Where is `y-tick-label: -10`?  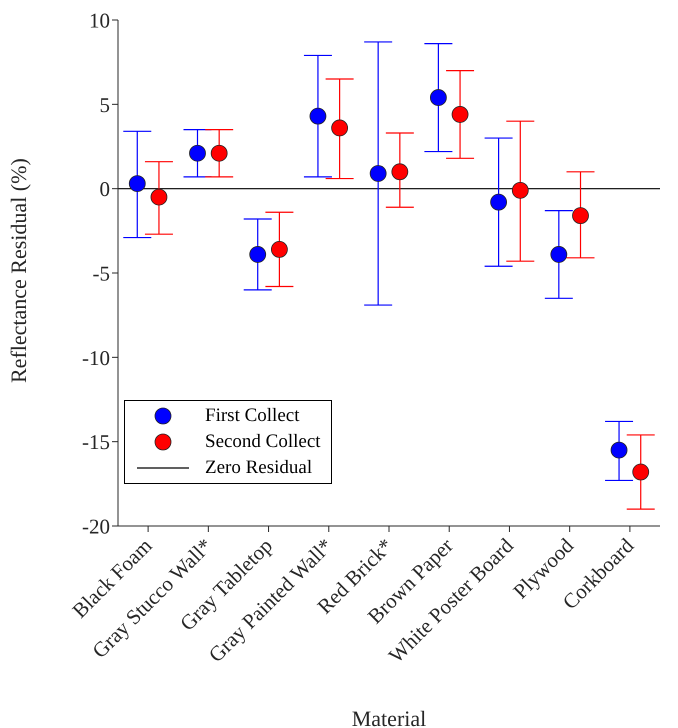
y-tick-label: -10 is located at coordinates (96, 358).